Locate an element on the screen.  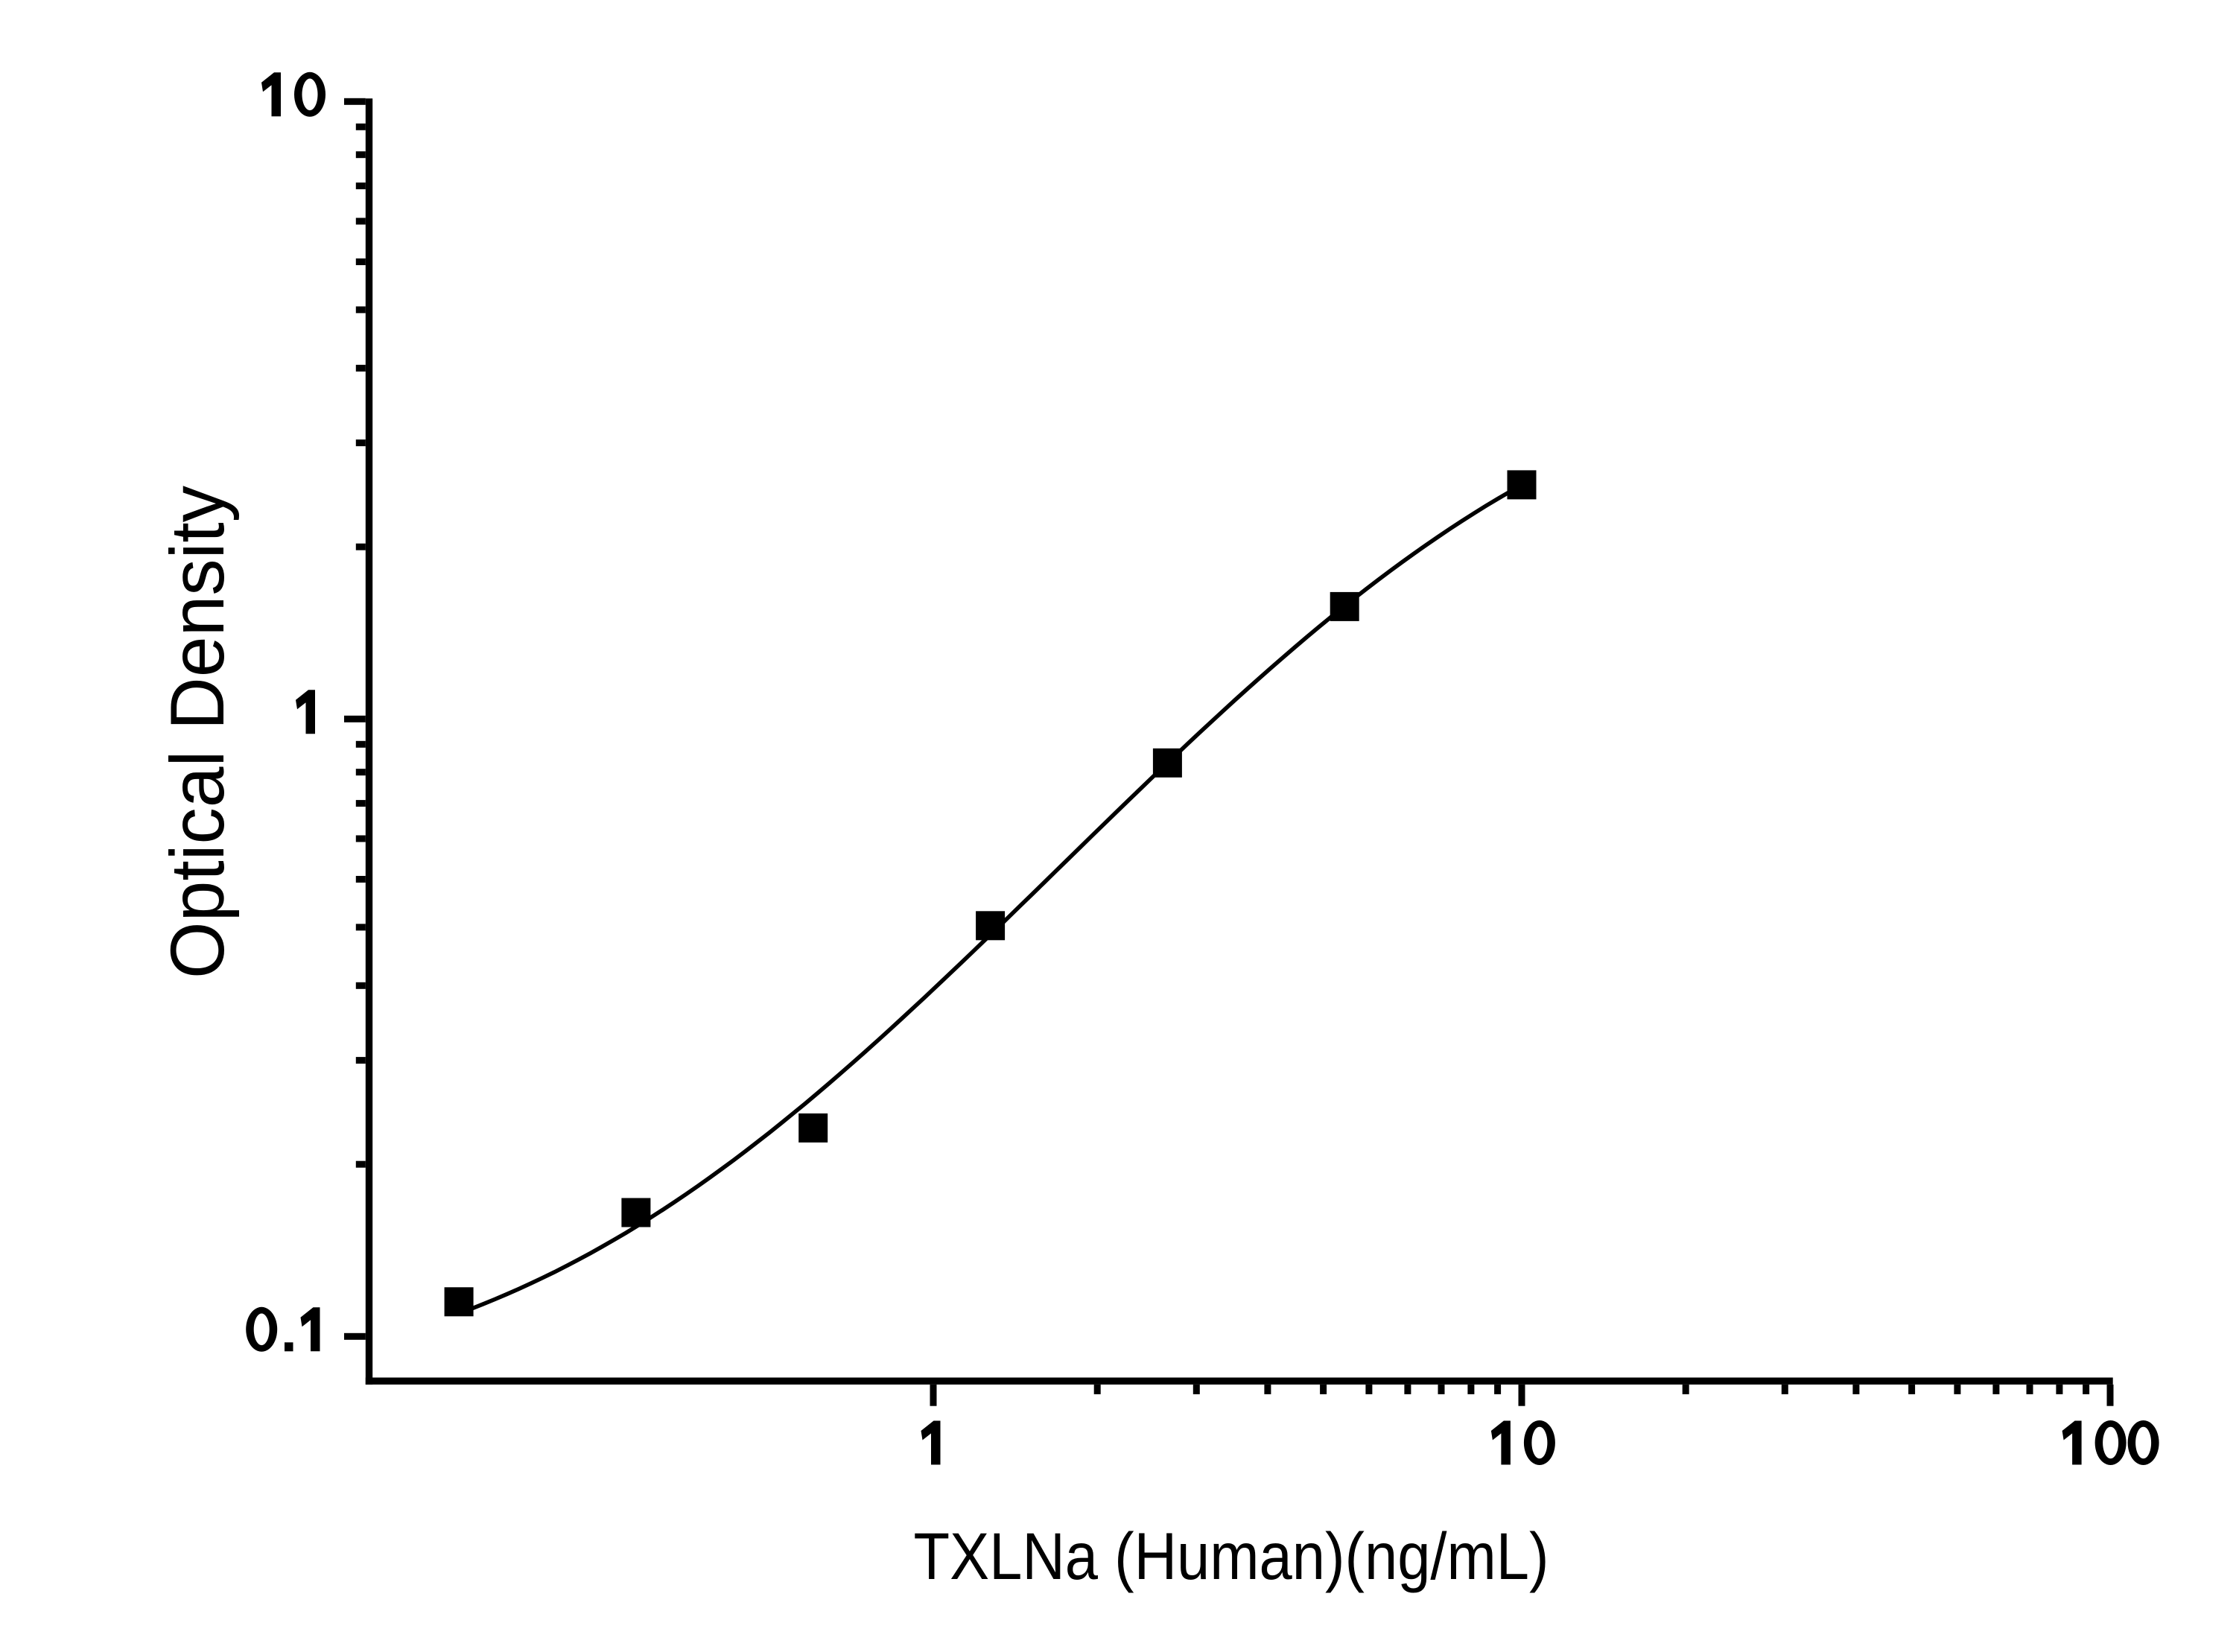
svg-text: TXLNa (Human)(ng/mL) is located at coordinates (1231, 1556).